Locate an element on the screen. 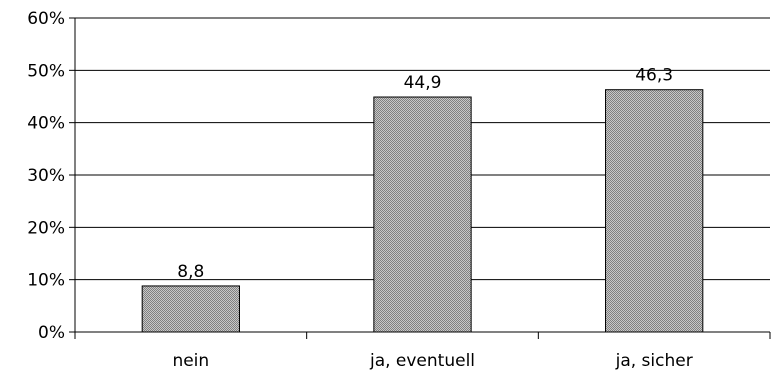 Image resolution: width=771 pixels, height=376 pixels. y-tick-label: 30% is located at coordinates (46, 176).